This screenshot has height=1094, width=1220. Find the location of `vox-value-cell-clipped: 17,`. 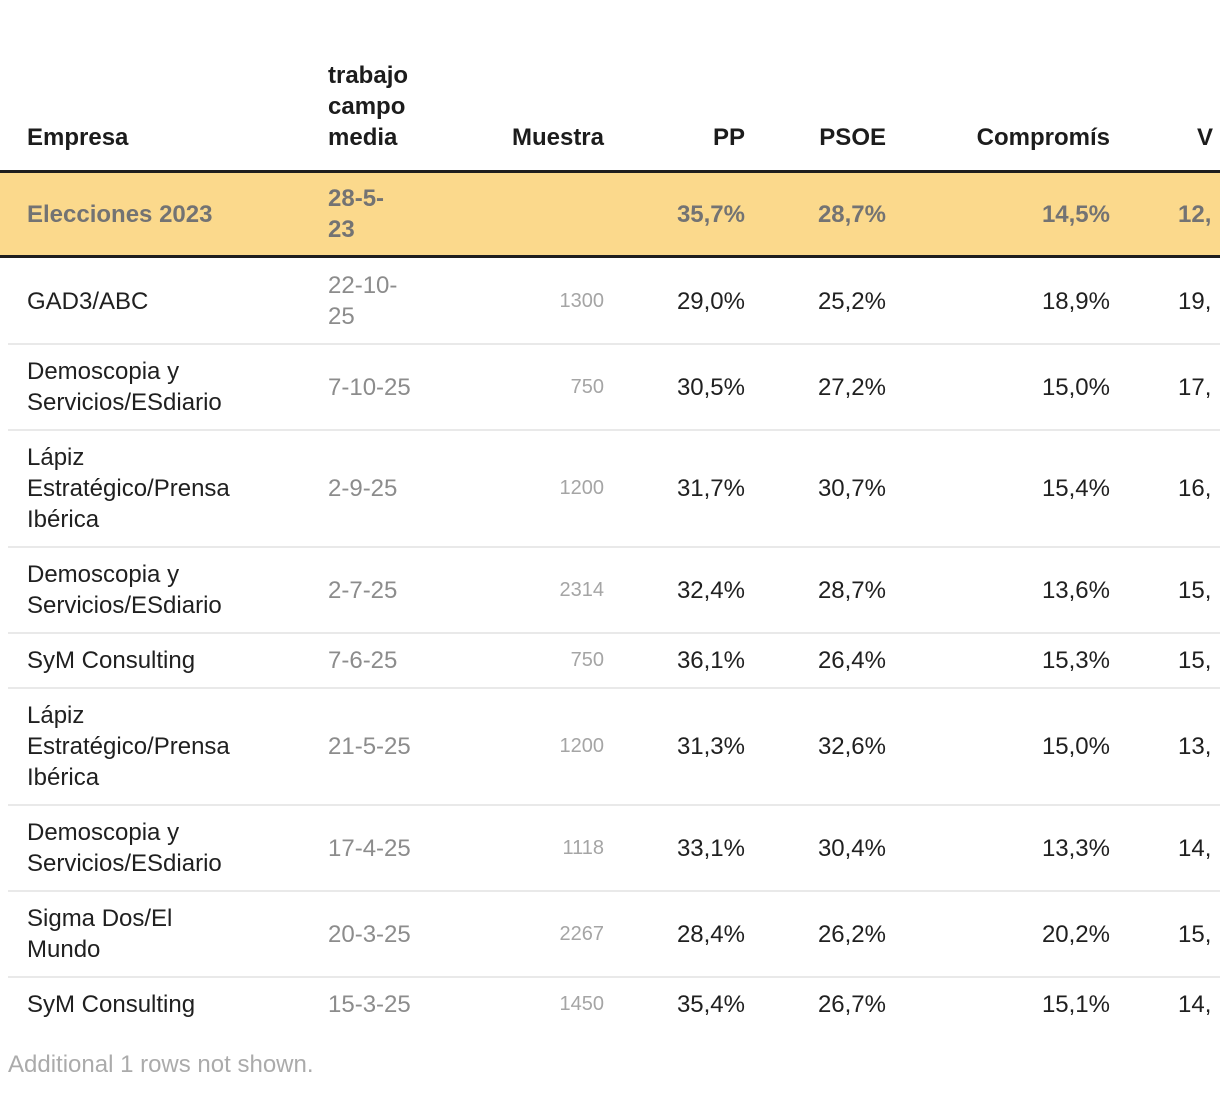

vox-value-cell-clipped: 17, is located at coordinates (1195, 387).